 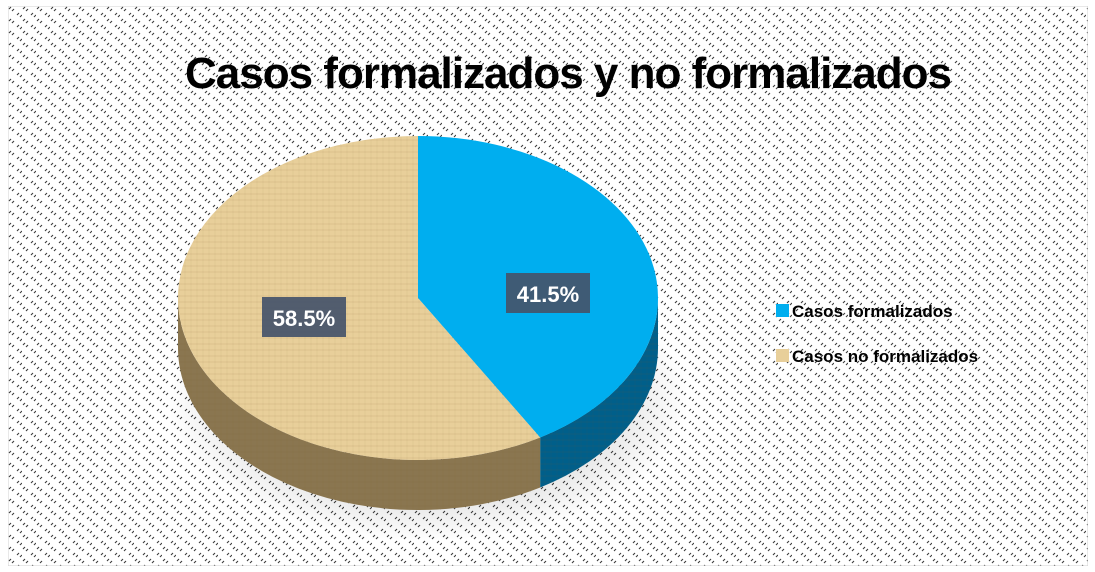 What do you see at coordinates (885, 356) in the screenshot?
I see `legend-label-no-formalizados: Casos no formalizados` at bounding box center [885, 356].